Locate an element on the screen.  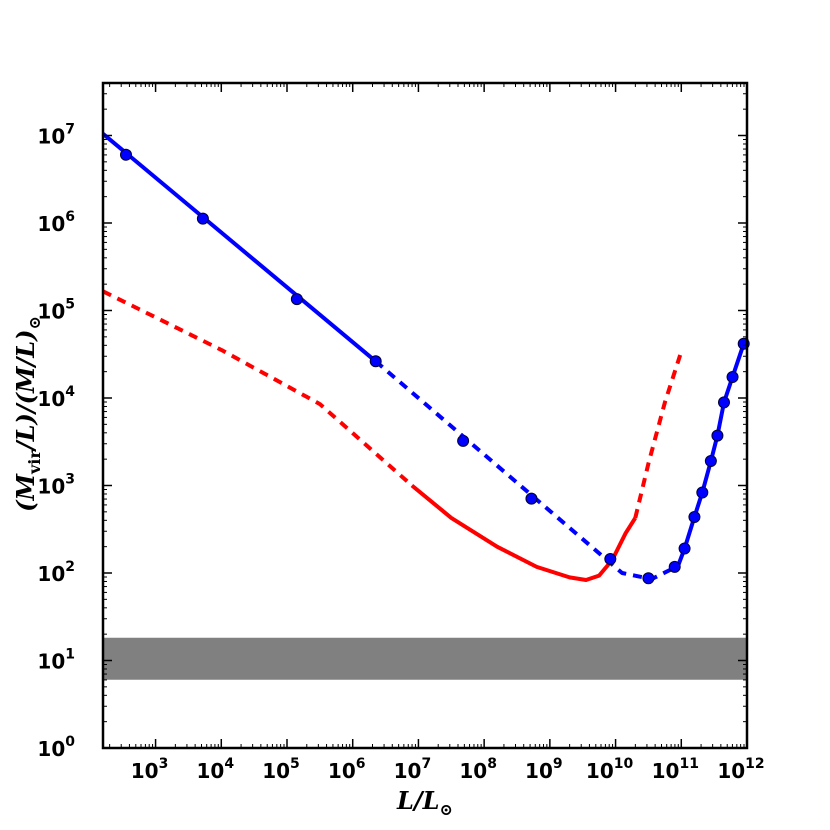
y-tick-label: 10⁷ is located at coordinates (56, 135).